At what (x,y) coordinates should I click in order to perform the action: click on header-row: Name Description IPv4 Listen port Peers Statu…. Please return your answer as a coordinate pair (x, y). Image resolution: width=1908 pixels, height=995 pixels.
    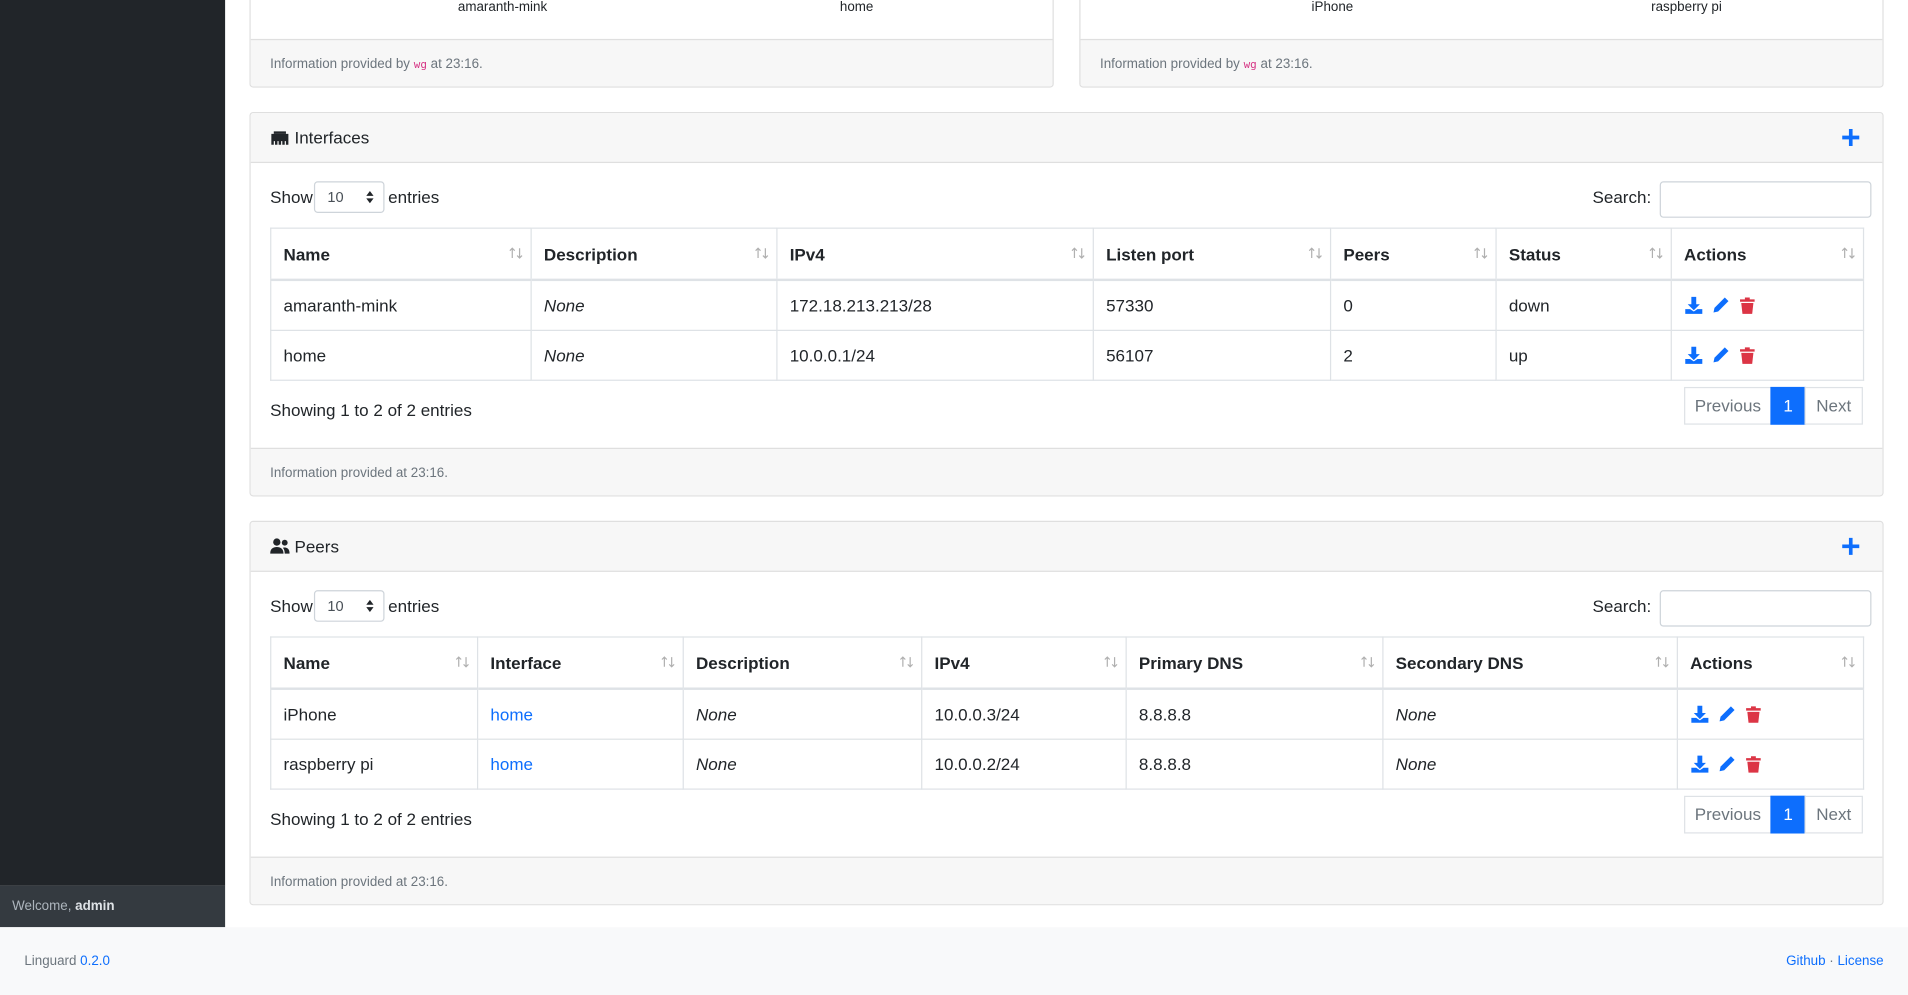
    Looking at the image, I should click on (1067, 254).